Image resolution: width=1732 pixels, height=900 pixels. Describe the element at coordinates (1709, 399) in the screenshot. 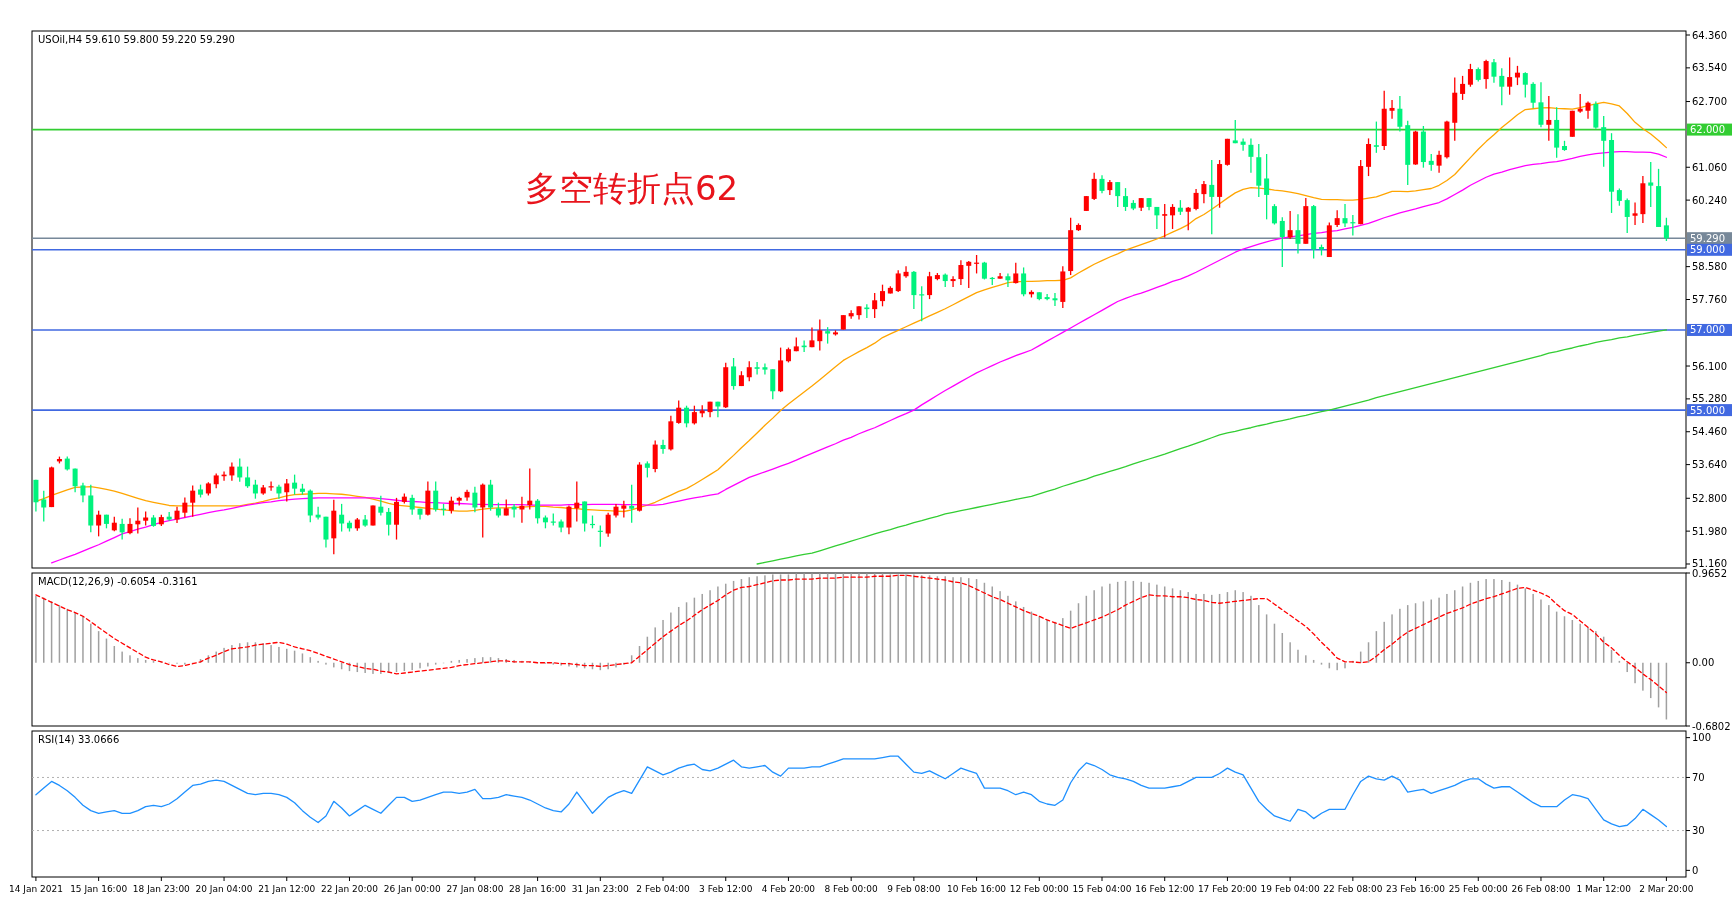

I see `y-tick-label: 55.280` at that location.